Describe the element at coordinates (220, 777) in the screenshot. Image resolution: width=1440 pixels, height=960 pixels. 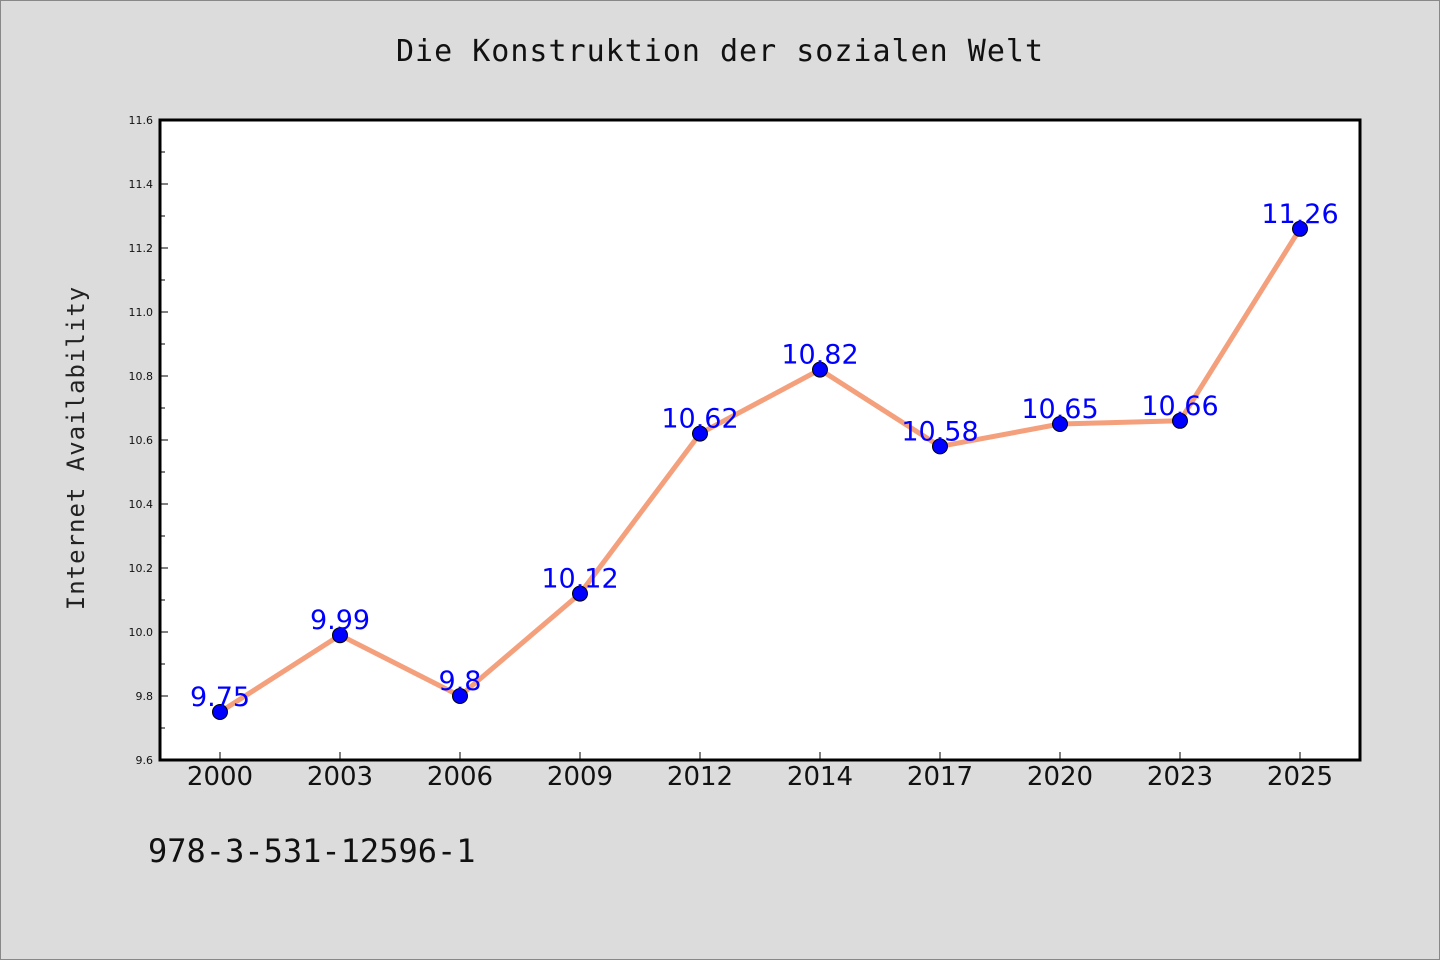
I see `x-tick-label: 2000` at that location.